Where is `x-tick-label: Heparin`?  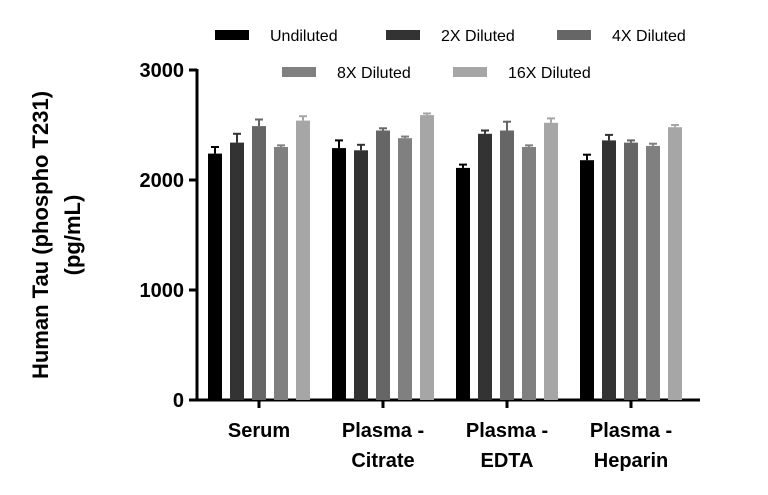 x-tick-label: Heparin is located at coordinates (631, 461).